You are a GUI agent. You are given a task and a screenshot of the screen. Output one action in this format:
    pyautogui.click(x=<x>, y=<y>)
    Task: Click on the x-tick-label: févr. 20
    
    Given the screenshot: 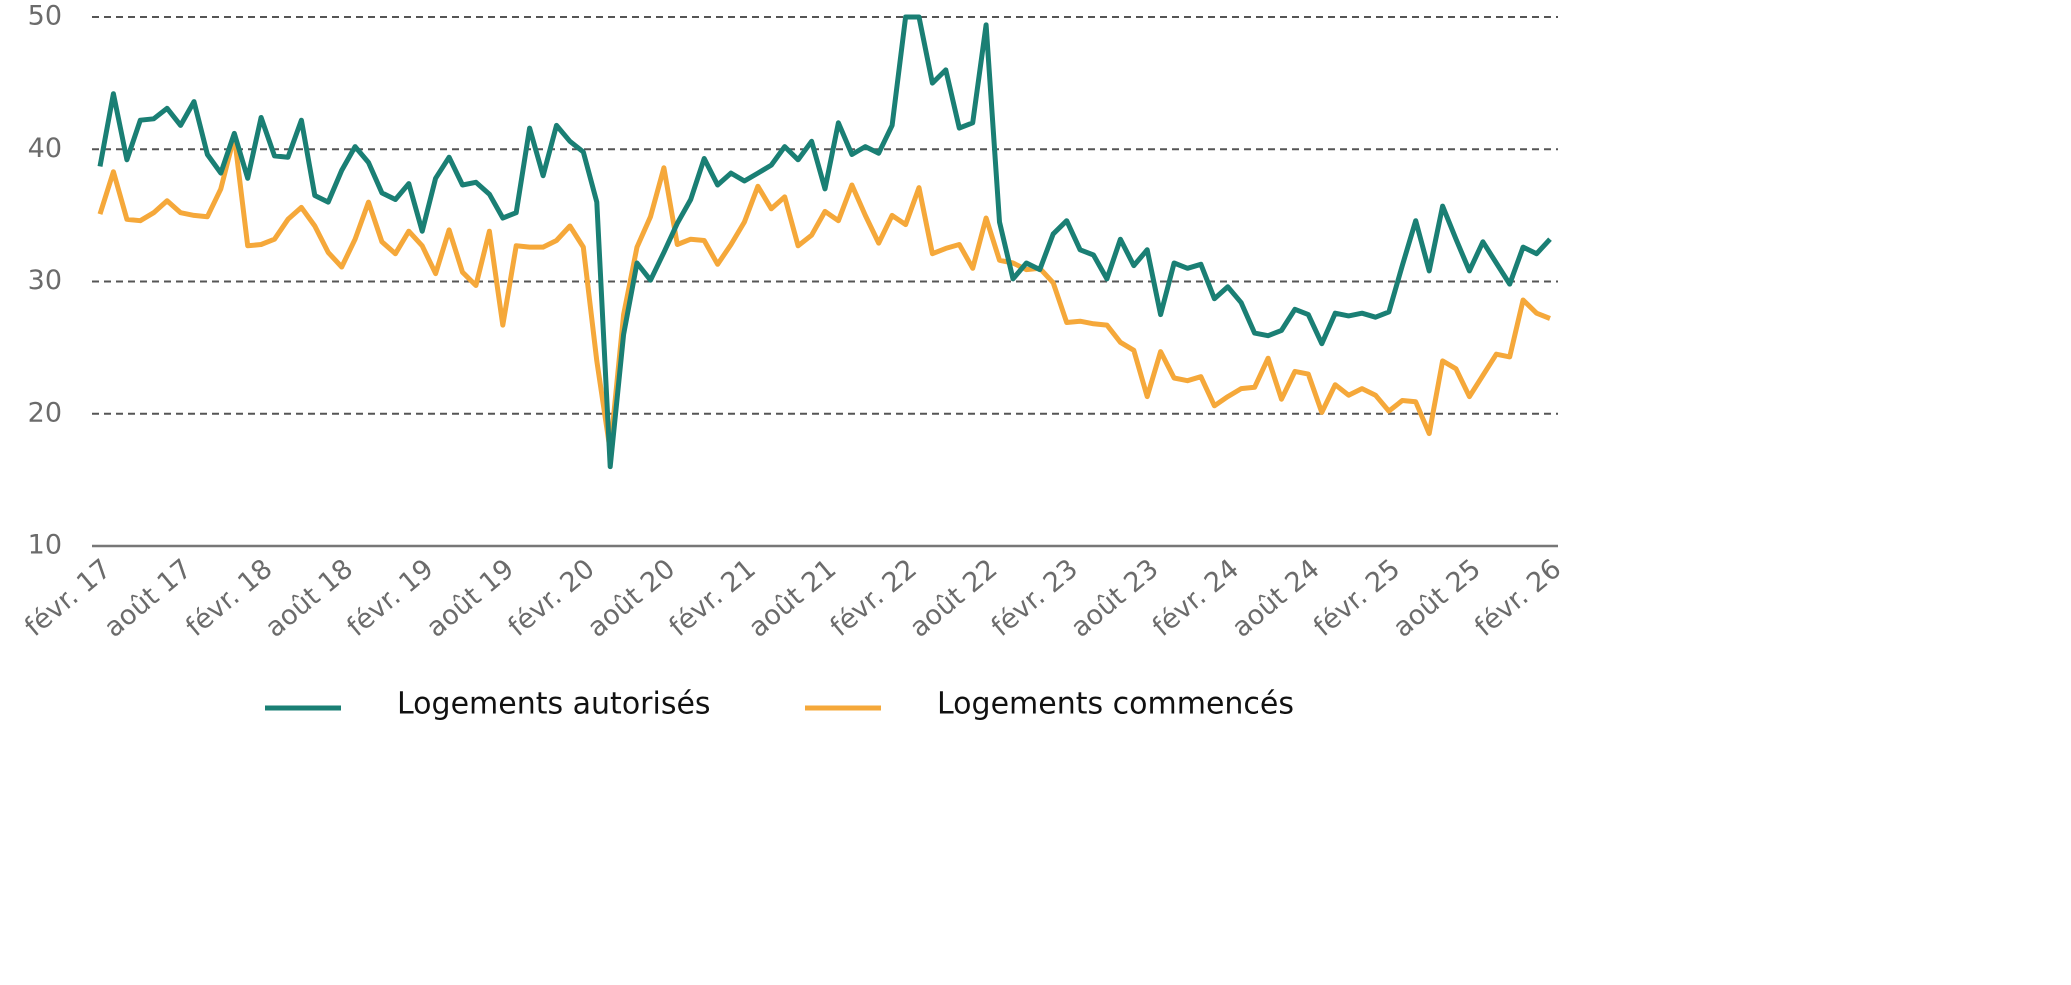 What is the action you would take?
    pyautogui.click(x=551, y=597)
    